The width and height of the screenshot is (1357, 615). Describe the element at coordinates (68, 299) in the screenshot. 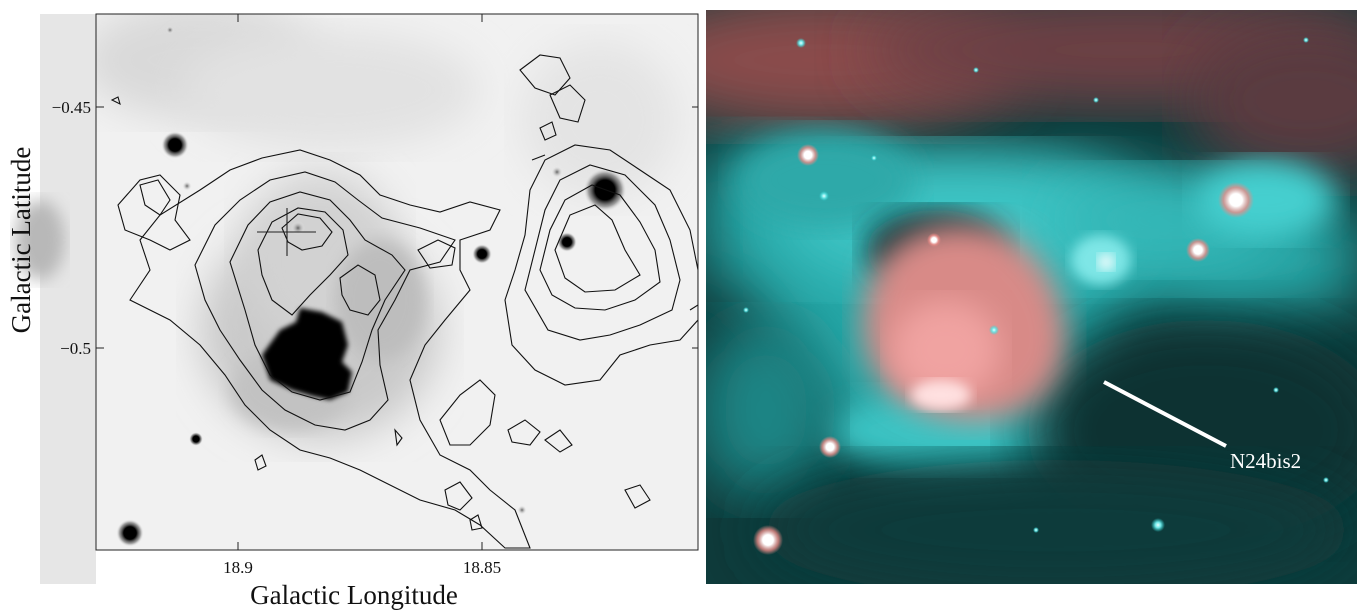

I see `image-edge` at that location.